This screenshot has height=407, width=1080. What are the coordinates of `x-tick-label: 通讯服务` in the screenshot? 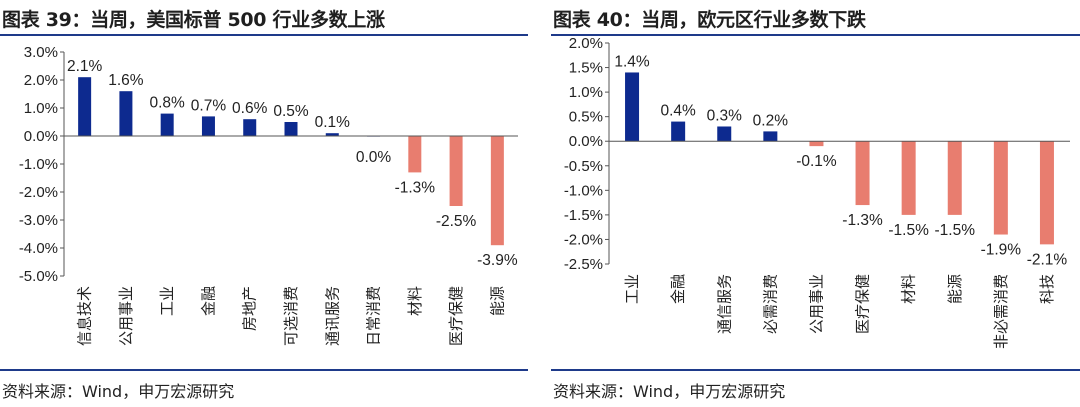 It's located at (332, 316).